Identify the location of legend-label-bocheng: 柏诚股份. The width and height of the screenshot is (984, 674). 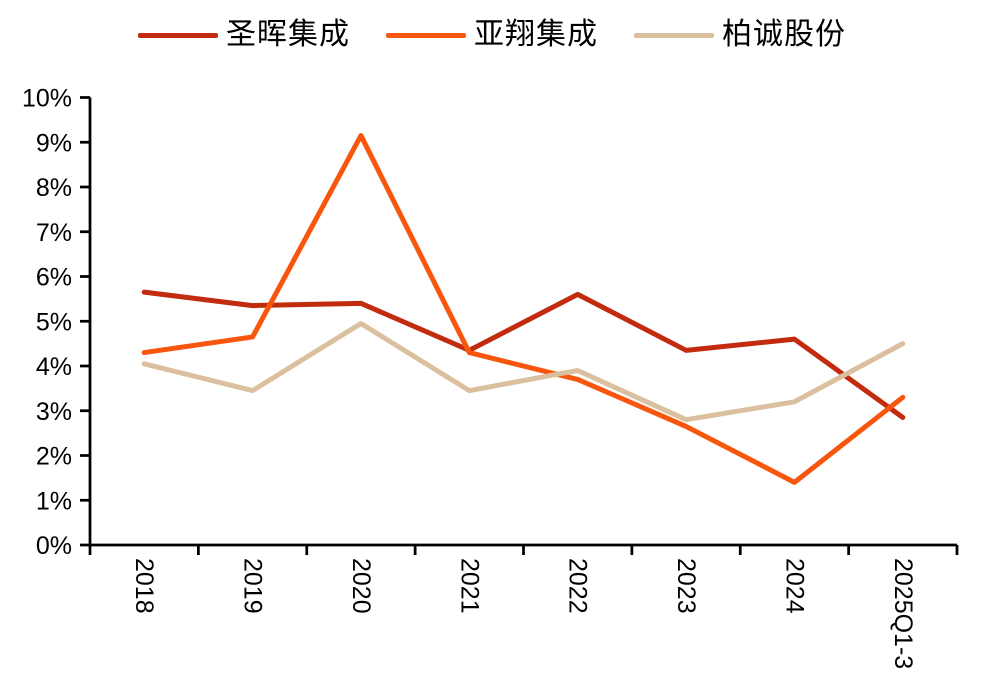
(784, 34).